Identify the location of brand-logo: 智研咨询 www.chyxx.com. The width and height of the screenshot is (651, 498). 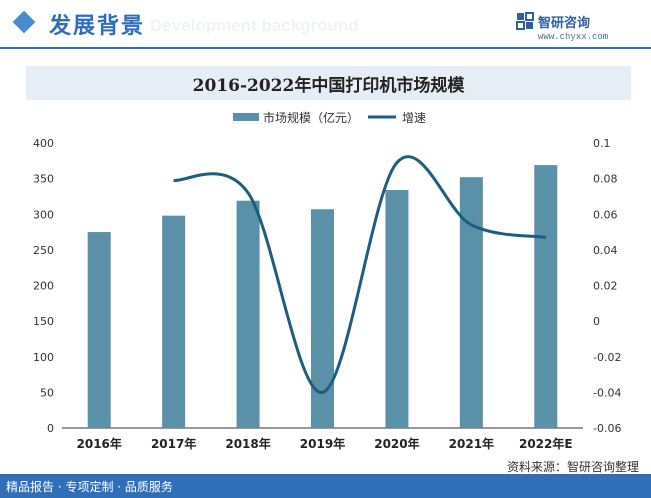
(578, 28).